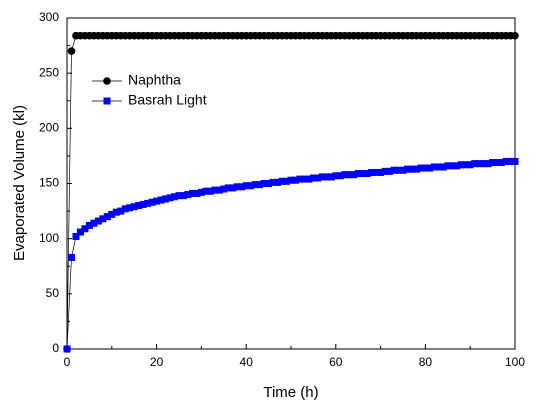  Describe the element at coordinates (53, 293) in the screenshot. I see `y-tick-label: 50` at that location.